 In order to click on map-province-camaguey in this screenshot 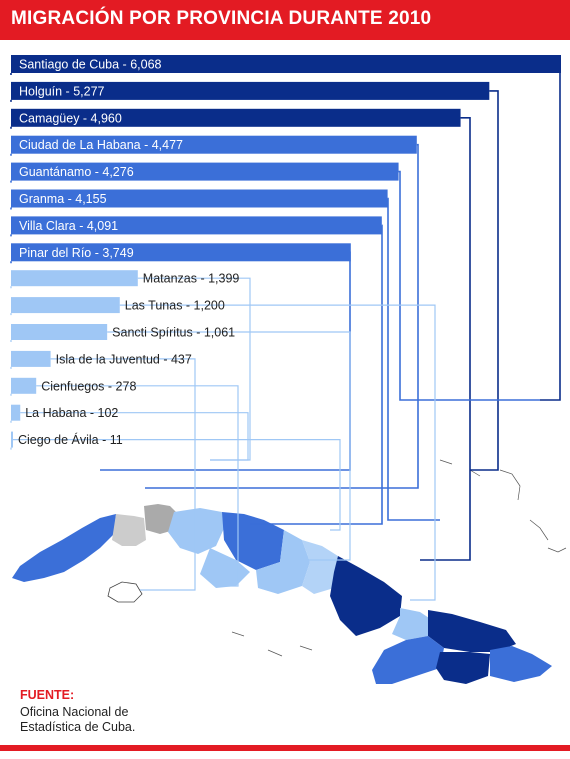, I will do `click(366, 596)`.